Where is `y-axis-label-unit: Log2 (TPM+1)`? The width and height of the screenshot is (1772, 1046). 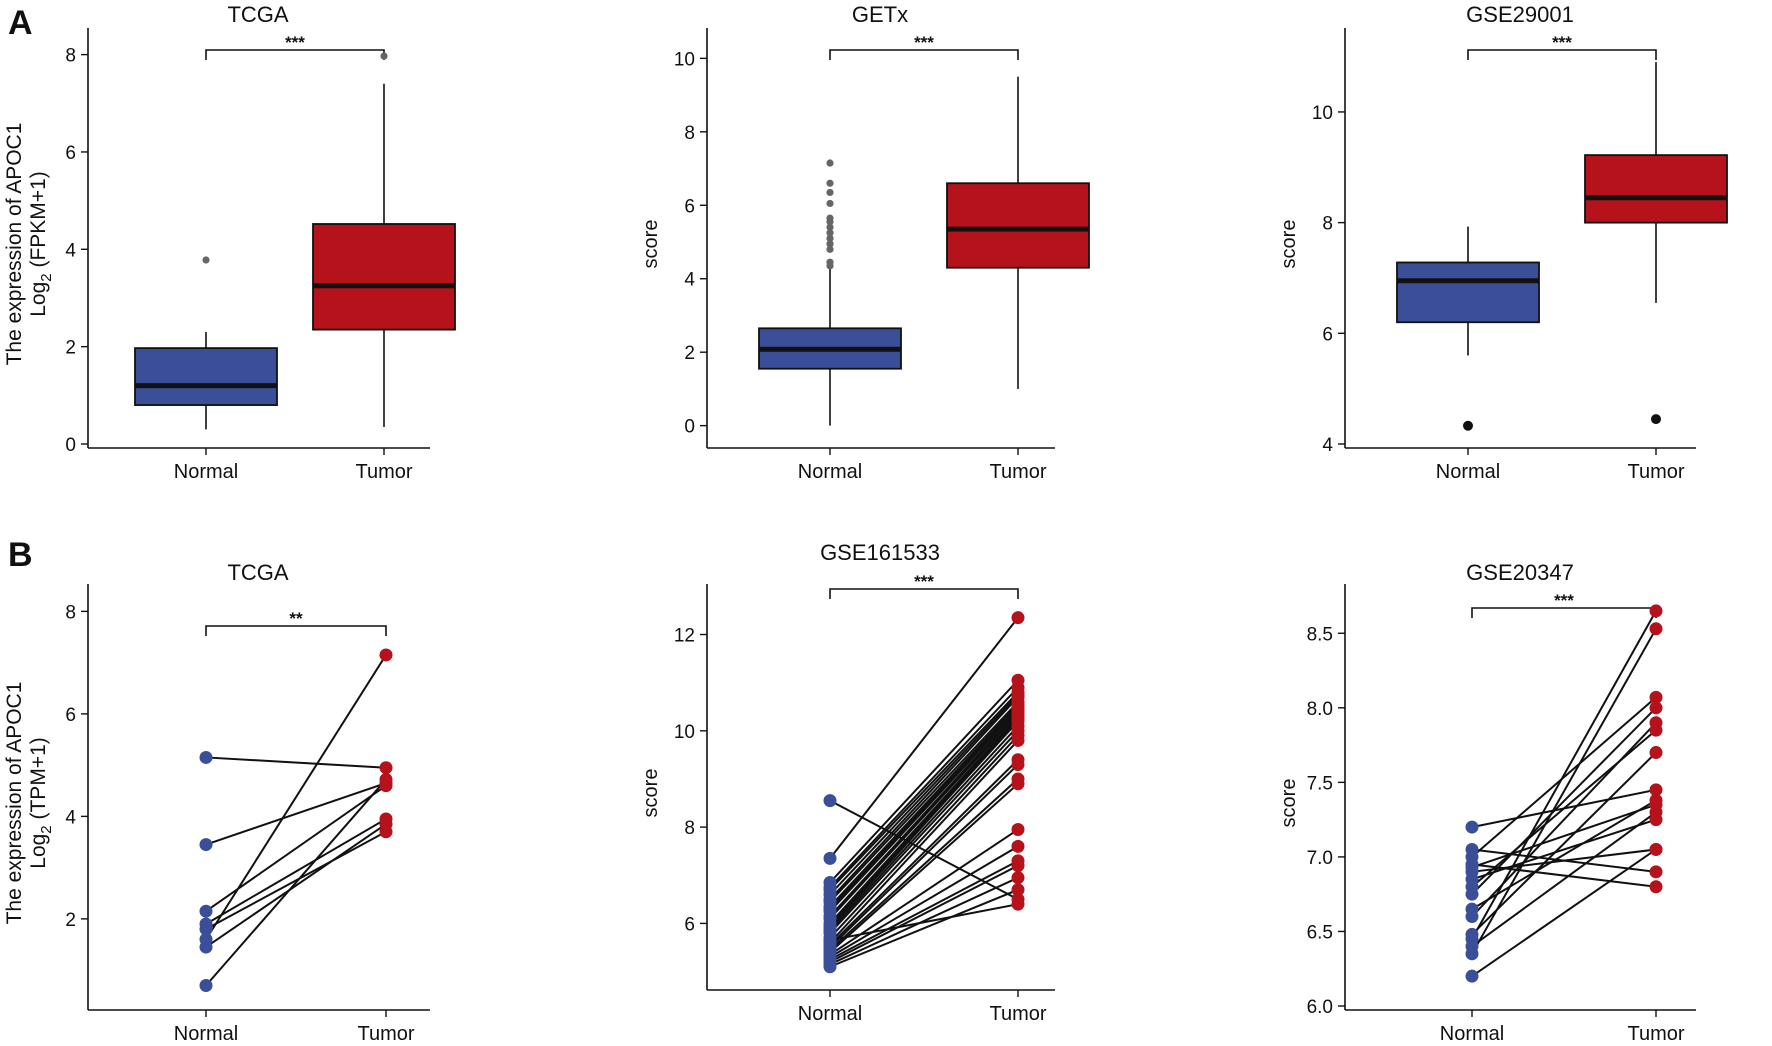 y-axis-label-unit: Log2 (TPM+1) is located at coordinates (41, 802).